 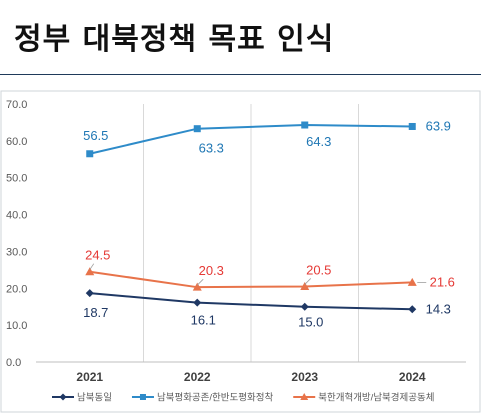 I want to click on data-label: 20.5, so click(x=318, y=269).